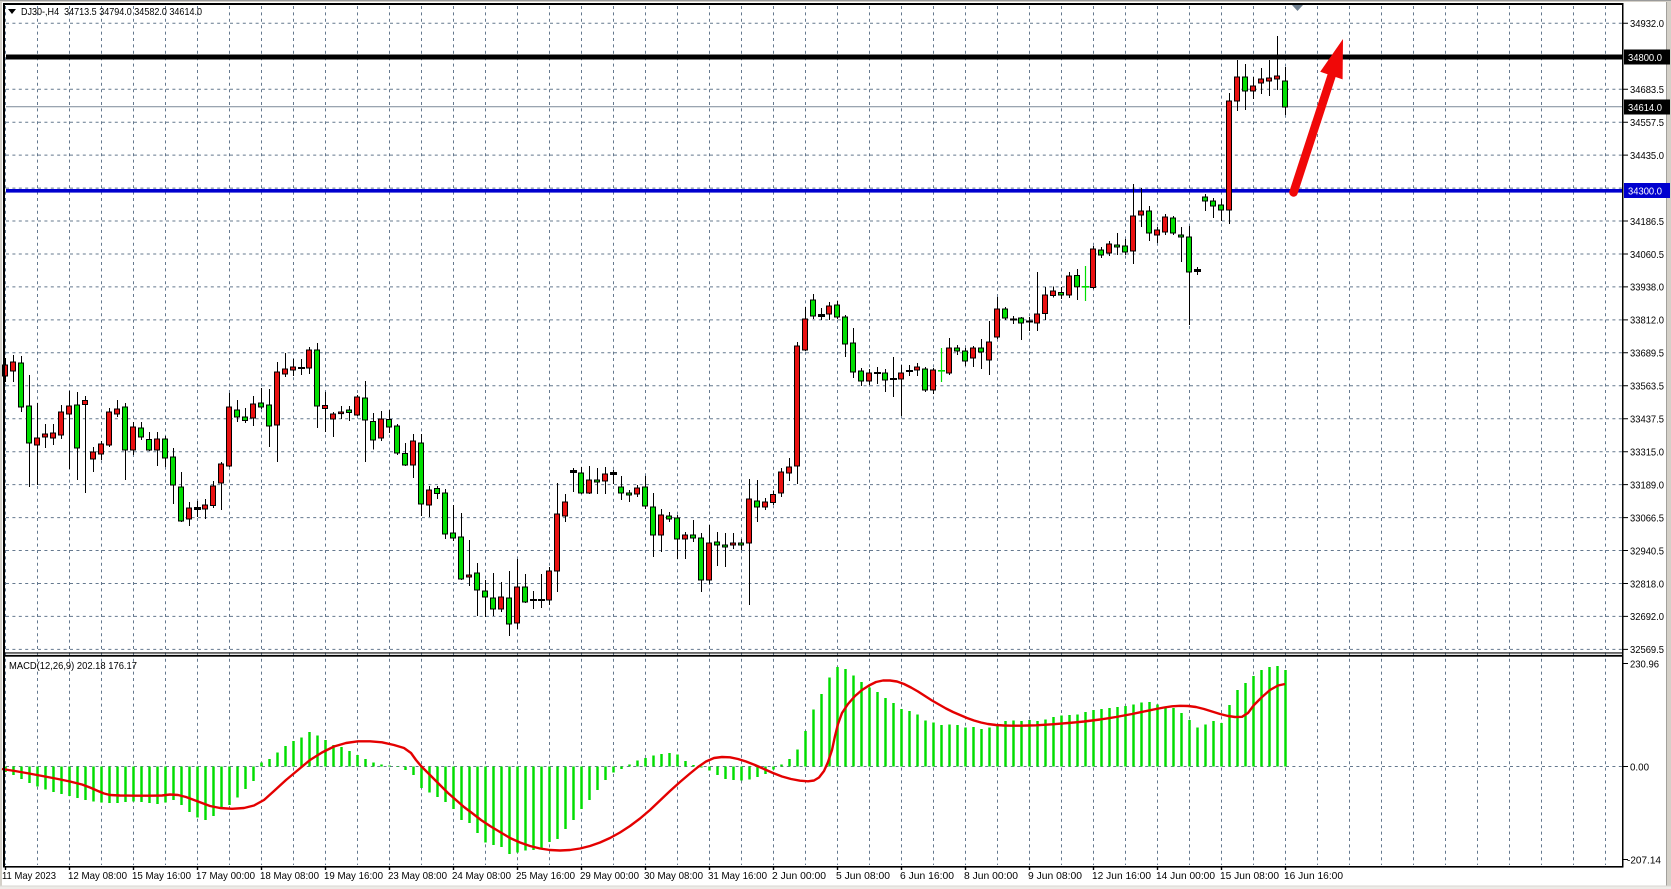 This screenshot has width=1671, height=889. I want to click on svg-text: 14 Jun 00:00, so click(1185, 876).